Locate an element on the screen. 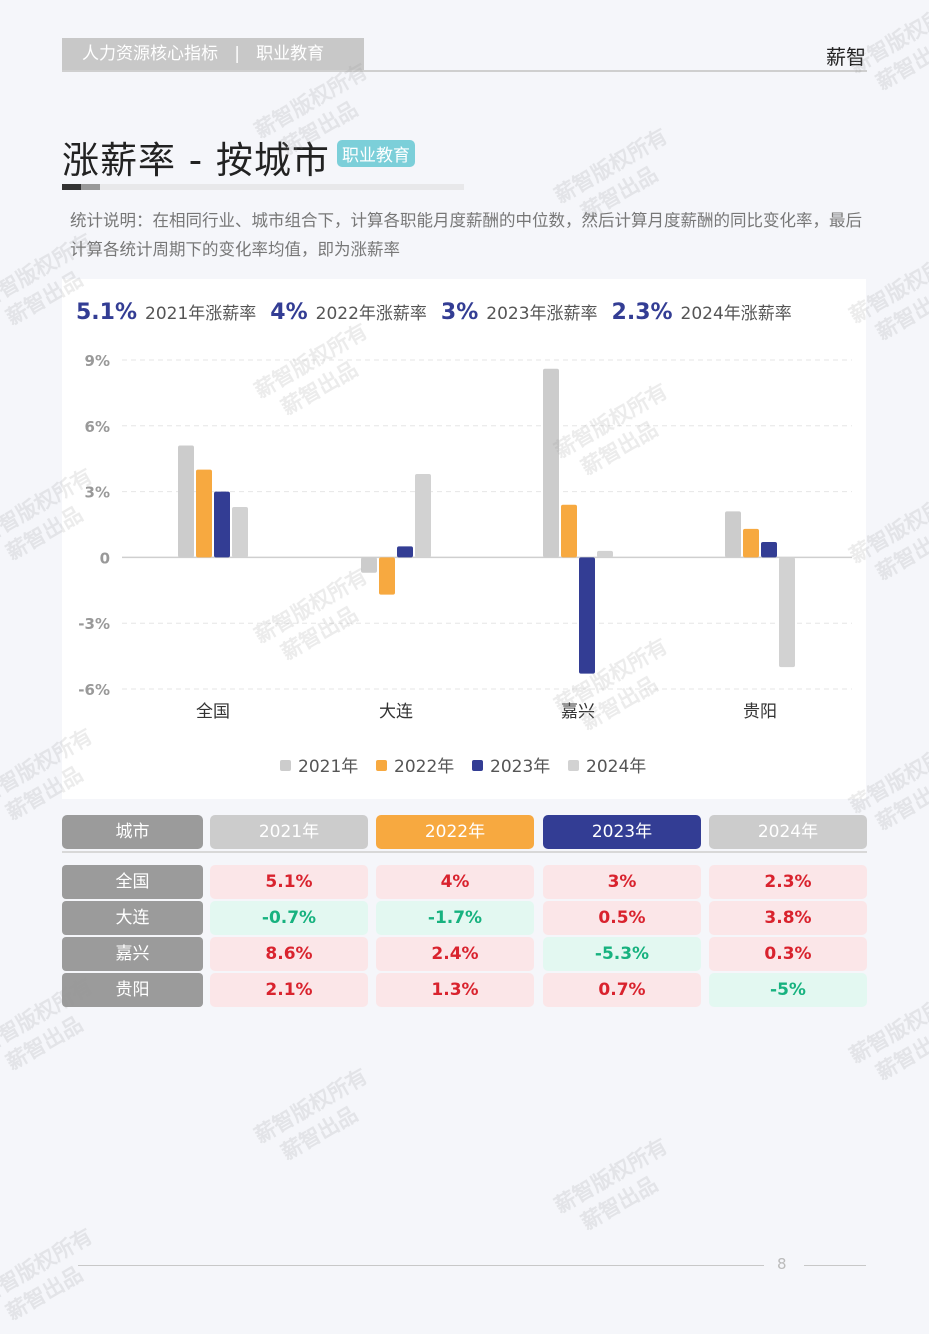 The image size is (929, 1334). kpi-item: 4% 2022年涨薪率 is located at coordinates (348, 312).